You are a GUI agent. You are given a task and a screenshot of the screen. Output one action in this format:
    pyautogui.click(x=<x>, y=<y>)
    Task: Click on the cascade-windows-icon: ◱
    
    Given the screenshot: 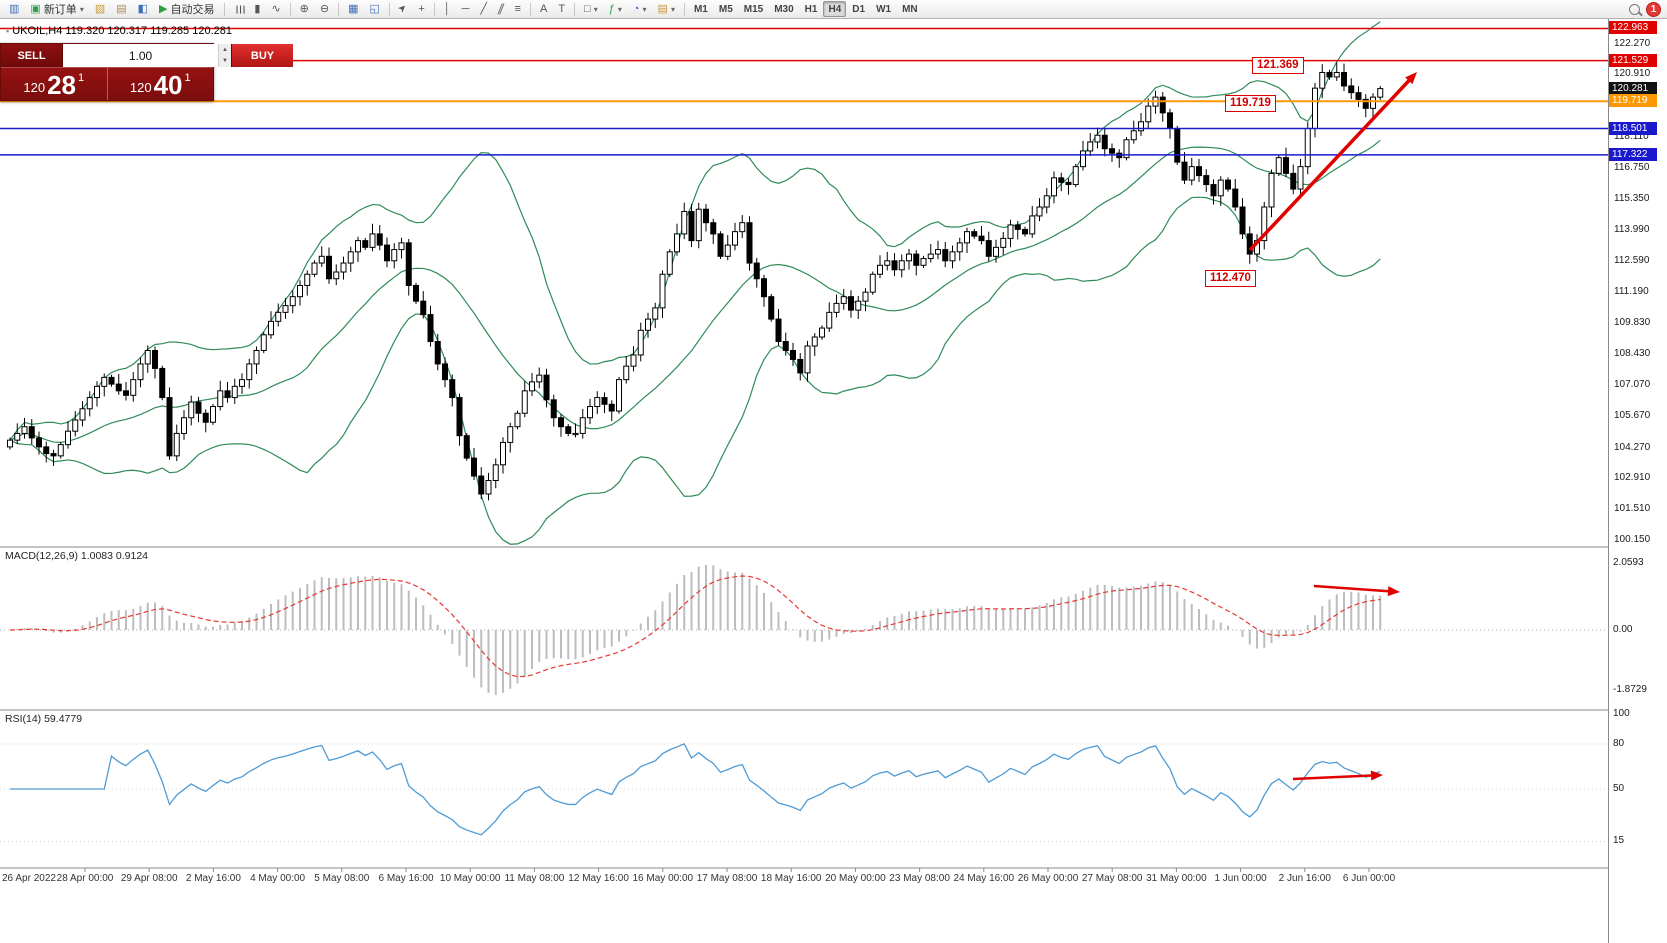 What is the action you would take?
    pyautogui.click(x=374, y=8)
    